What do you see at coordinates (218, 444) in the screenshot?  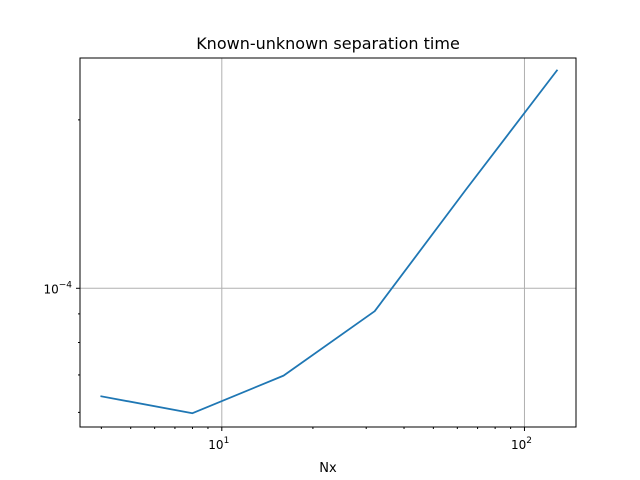 I see `x-tick-label: 10¹` at bounding box center [218, 444].